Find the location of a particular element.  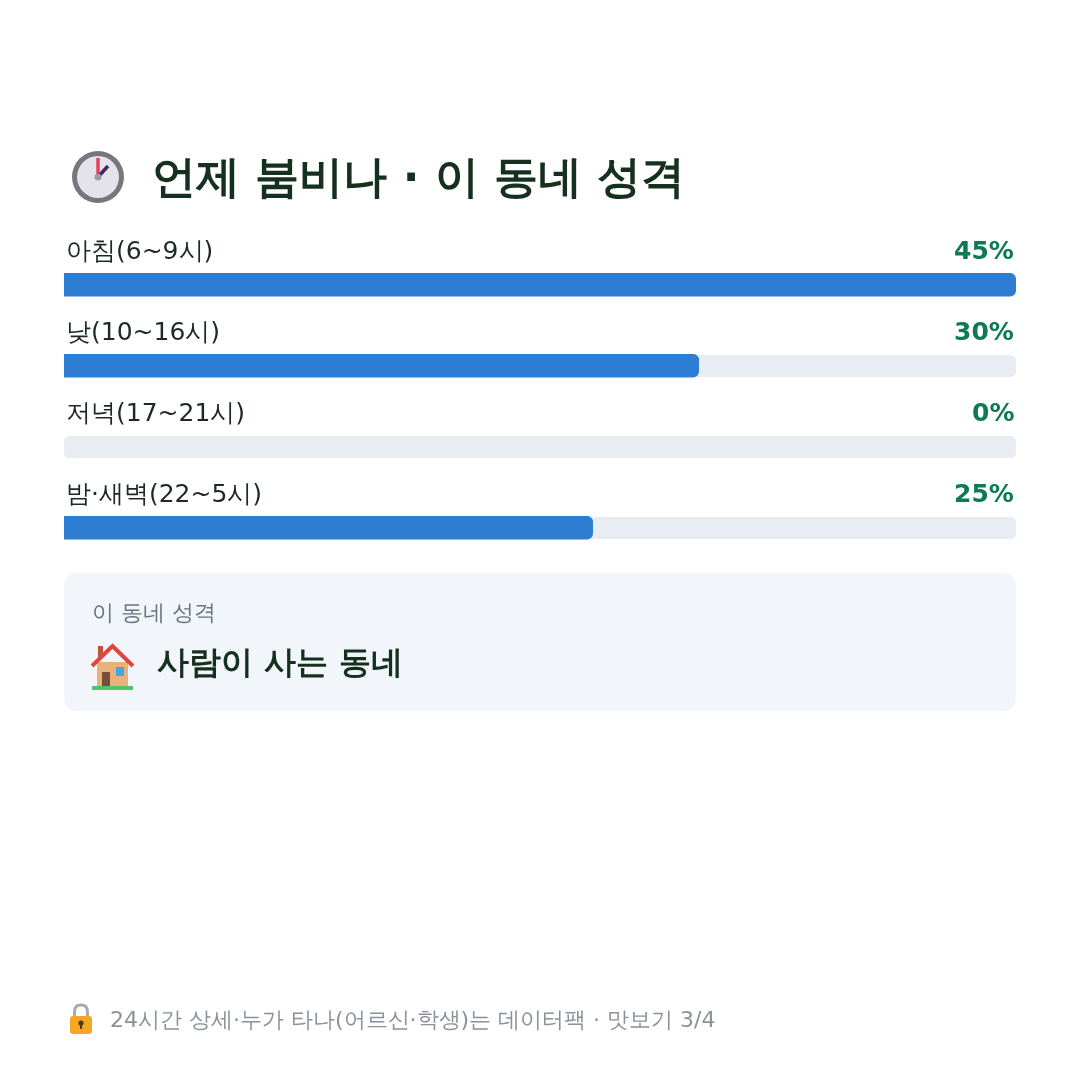

y-tick-label: 아침(6~9시) is located at coordinates (140, 250).